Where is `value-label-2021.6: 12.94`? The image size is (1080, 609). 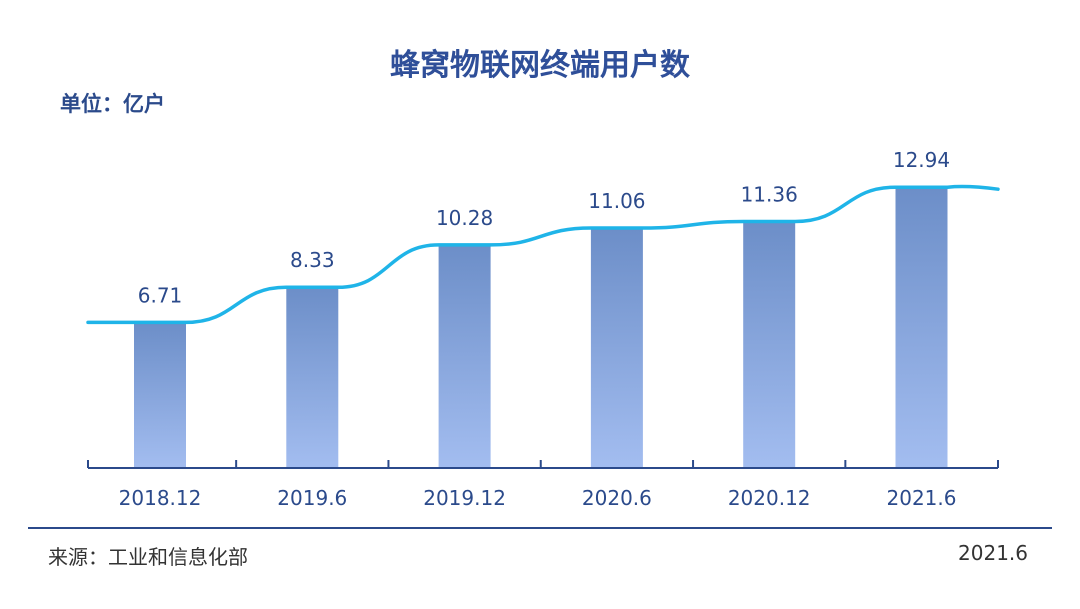
value-label-2021.6: 12.94 is located at coordinates (921, 160).